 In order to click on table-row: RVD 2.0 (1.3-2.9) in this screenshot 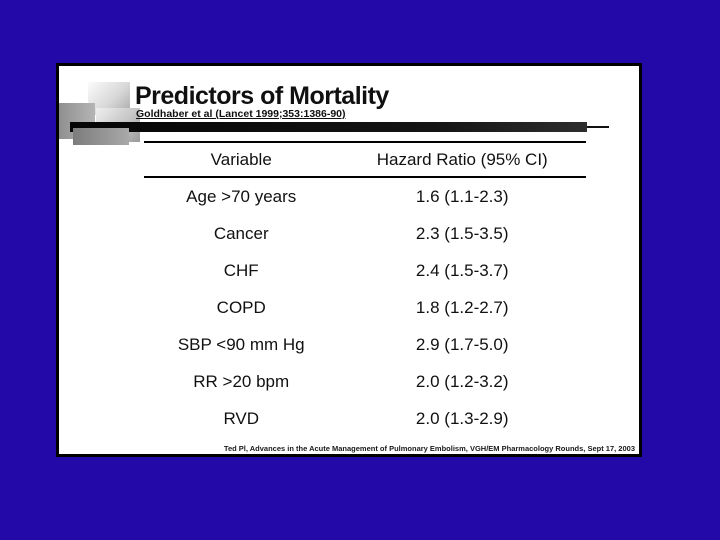, I will do `click(365, 418)`.